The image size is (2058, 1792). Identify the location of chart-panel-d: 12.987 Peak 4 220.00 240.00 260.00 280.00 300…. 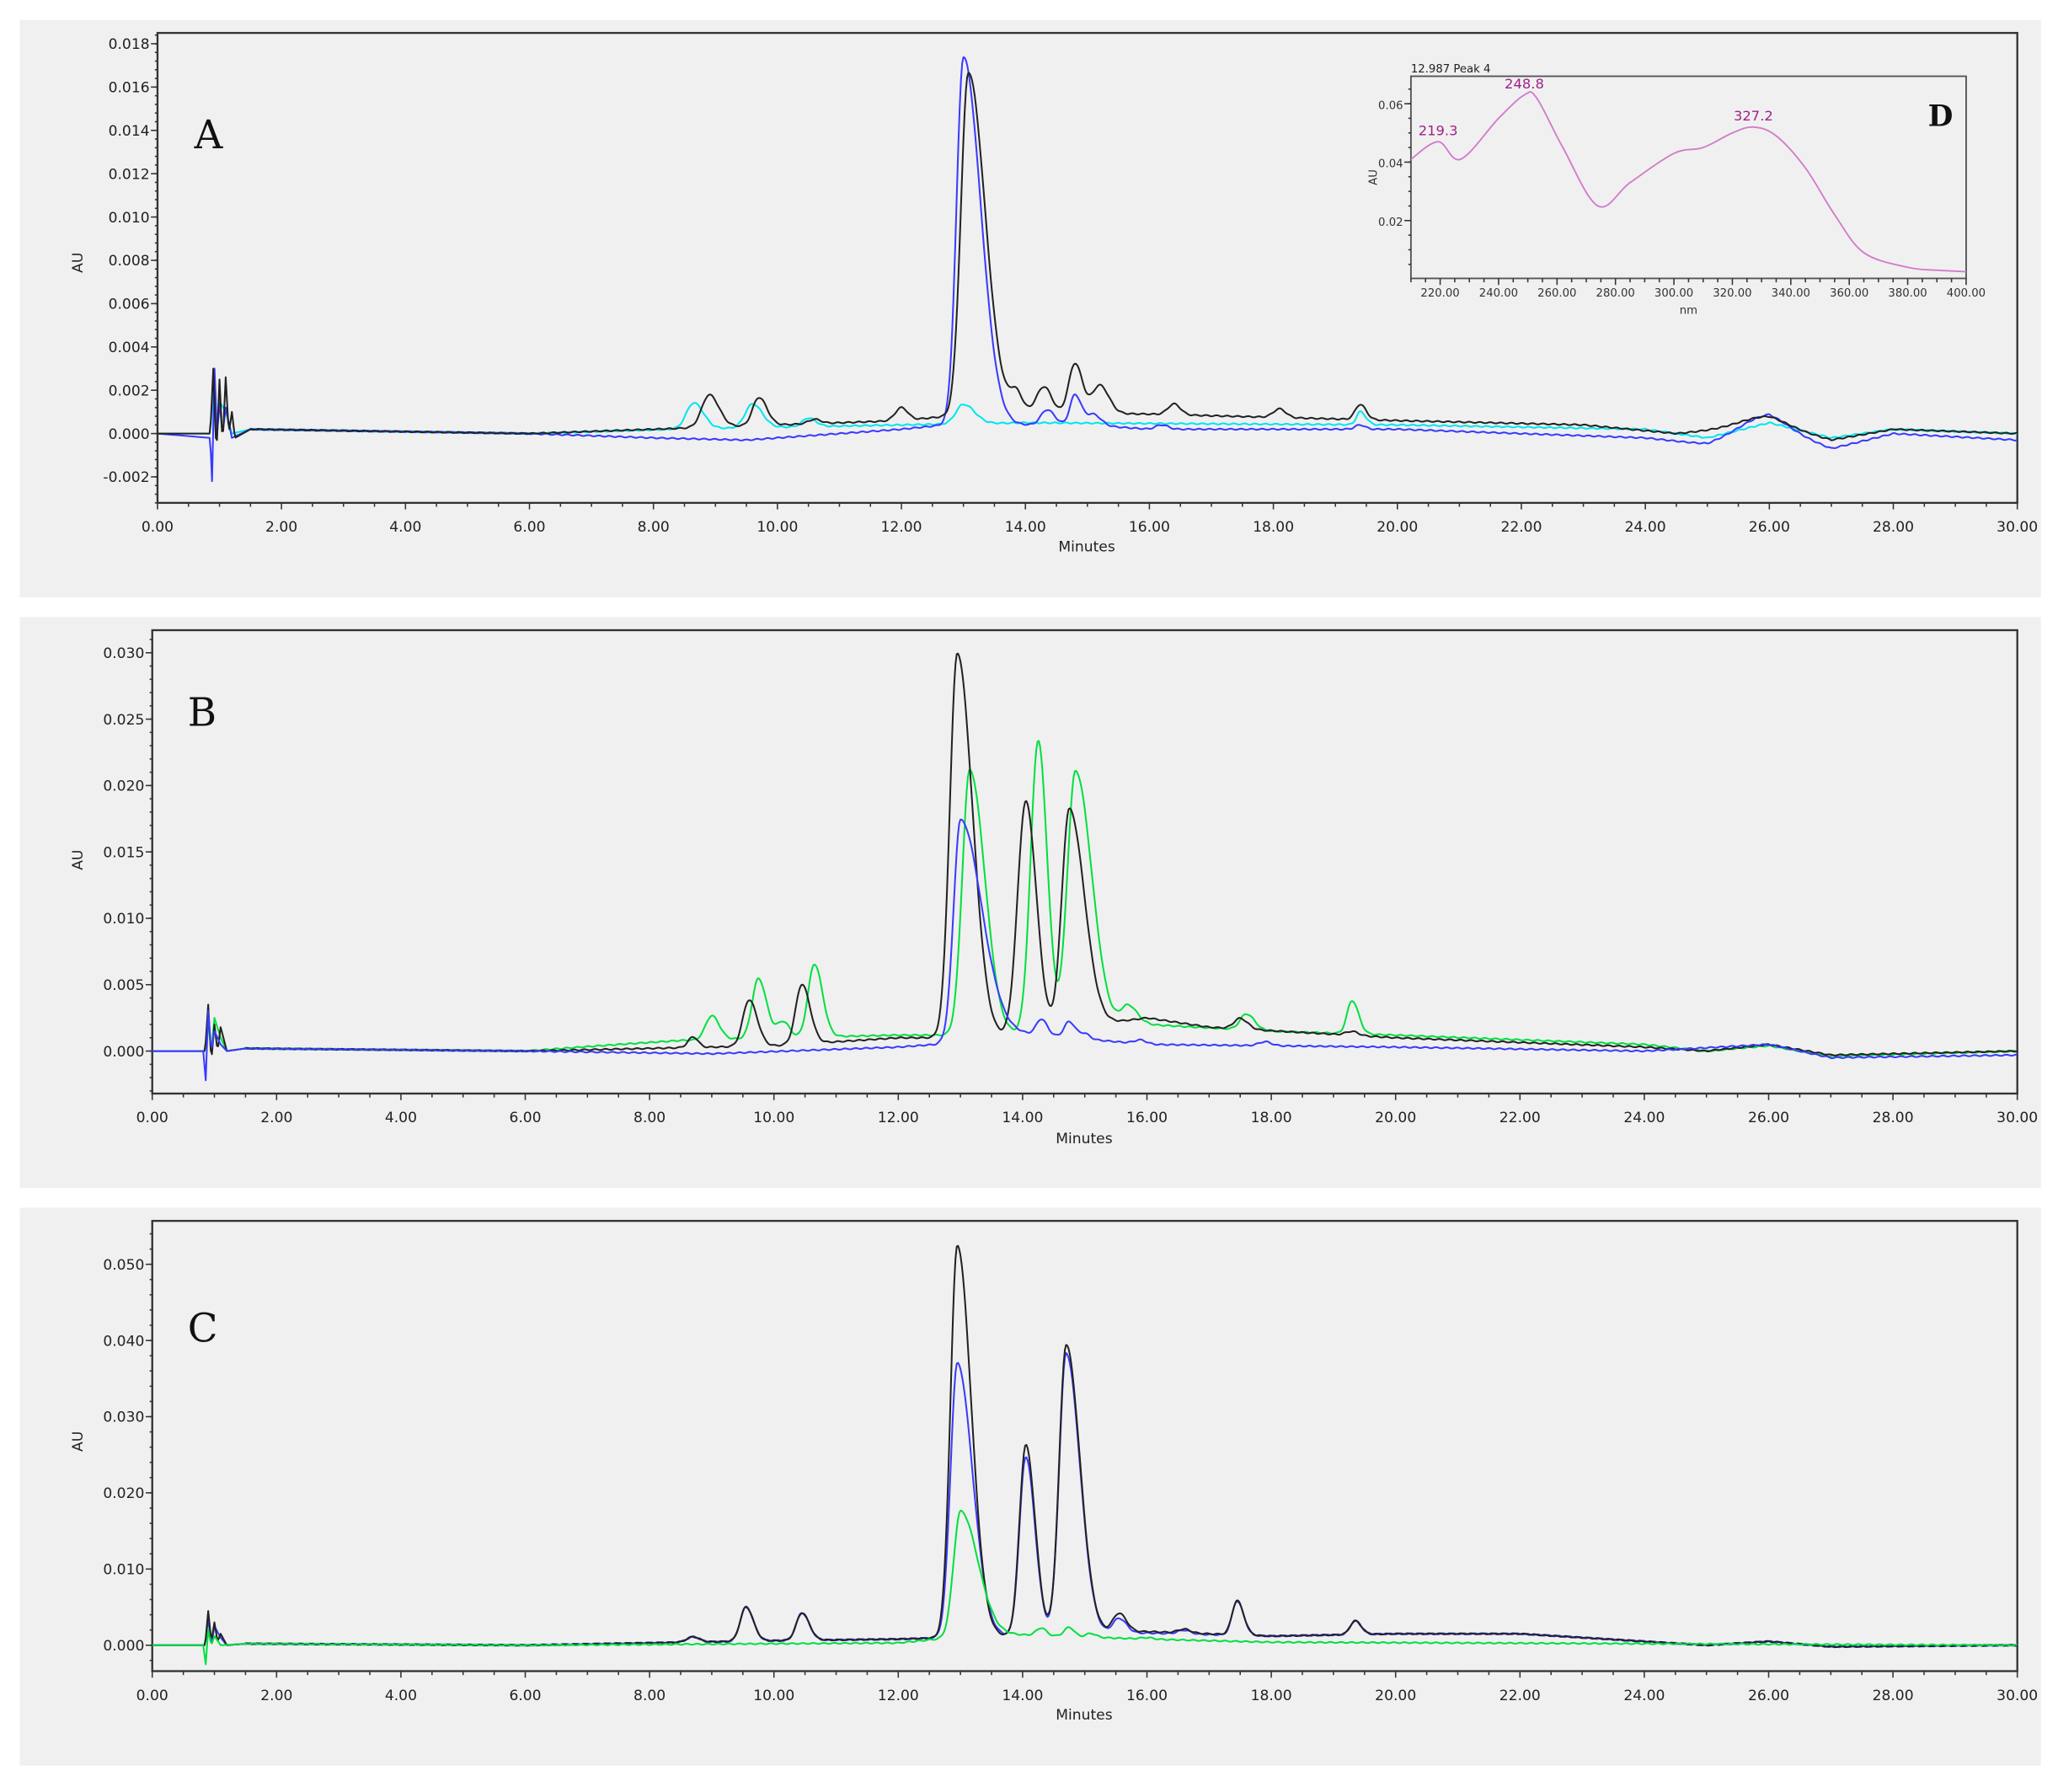
(1676, 190).